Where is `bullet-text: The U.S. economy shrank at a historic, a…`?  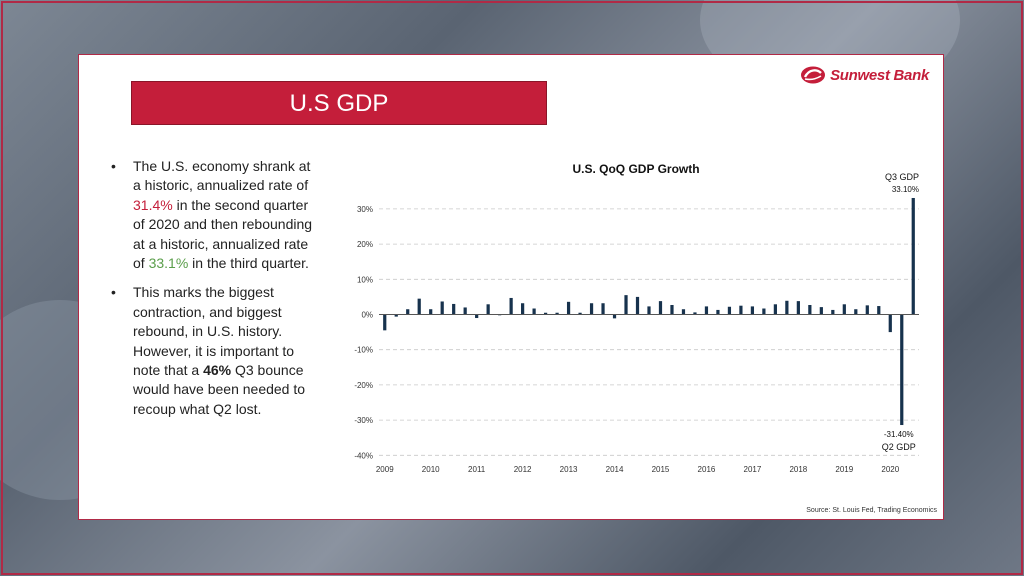 bullet-text: The U.S. economy shrank at a historic, a… is located at coordinates (223, 215).